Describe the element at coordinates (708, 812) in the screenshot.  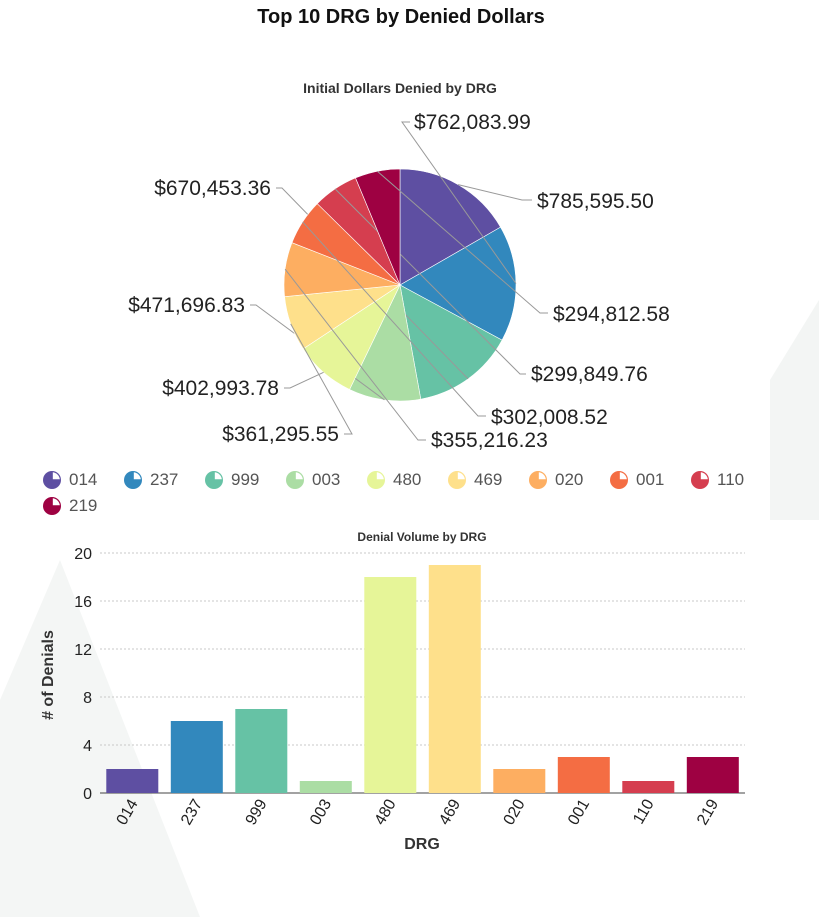
I see `x-tick-label-219: 219` at that location.